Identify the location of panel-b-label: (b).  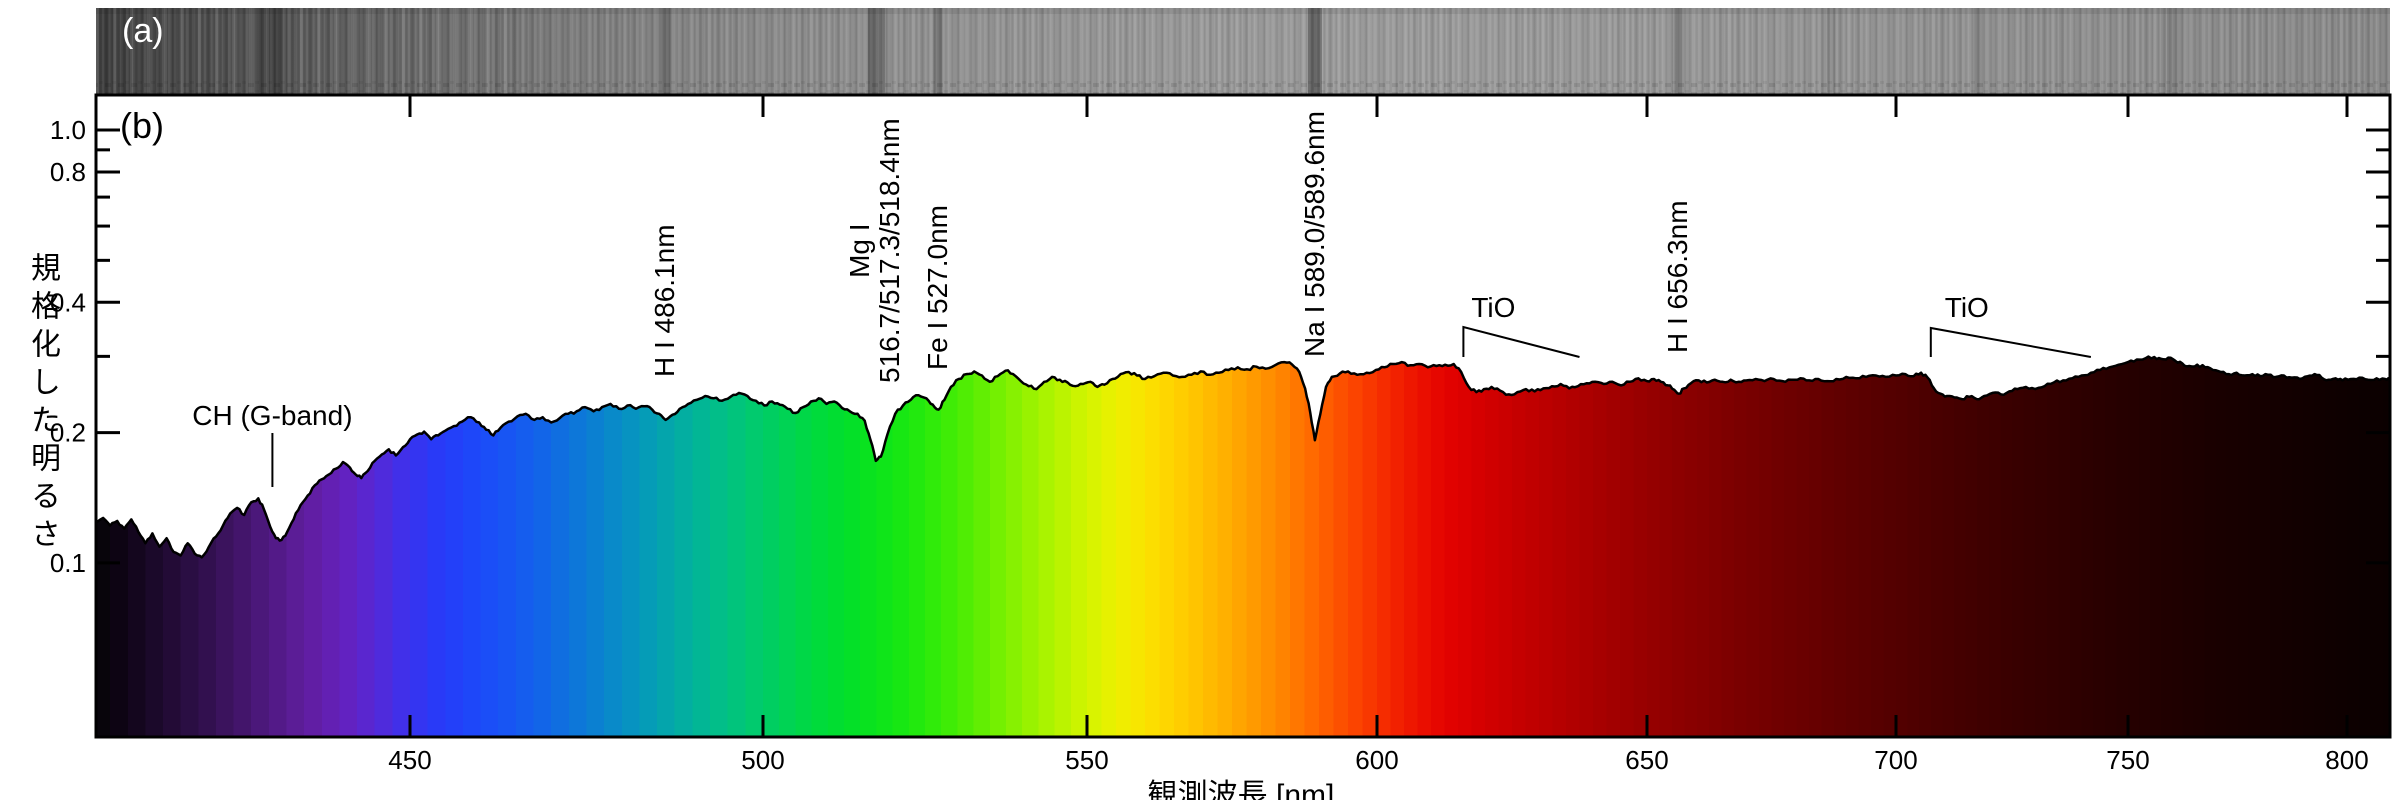
(142, 125).